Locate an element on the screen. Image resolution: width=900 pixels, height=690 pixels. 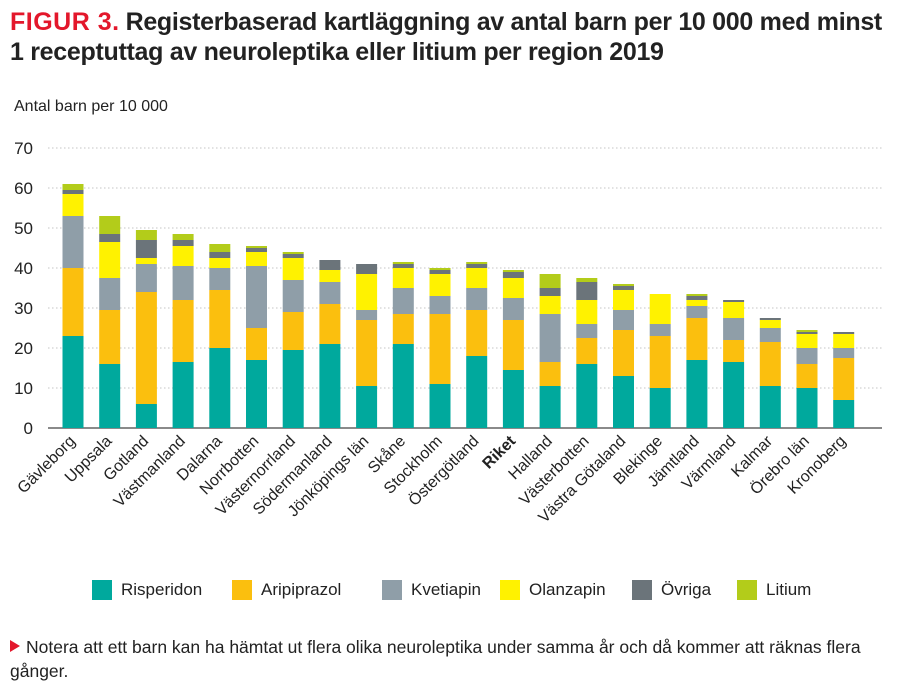
legend-label: Litium is located at coordinates (789, 589).